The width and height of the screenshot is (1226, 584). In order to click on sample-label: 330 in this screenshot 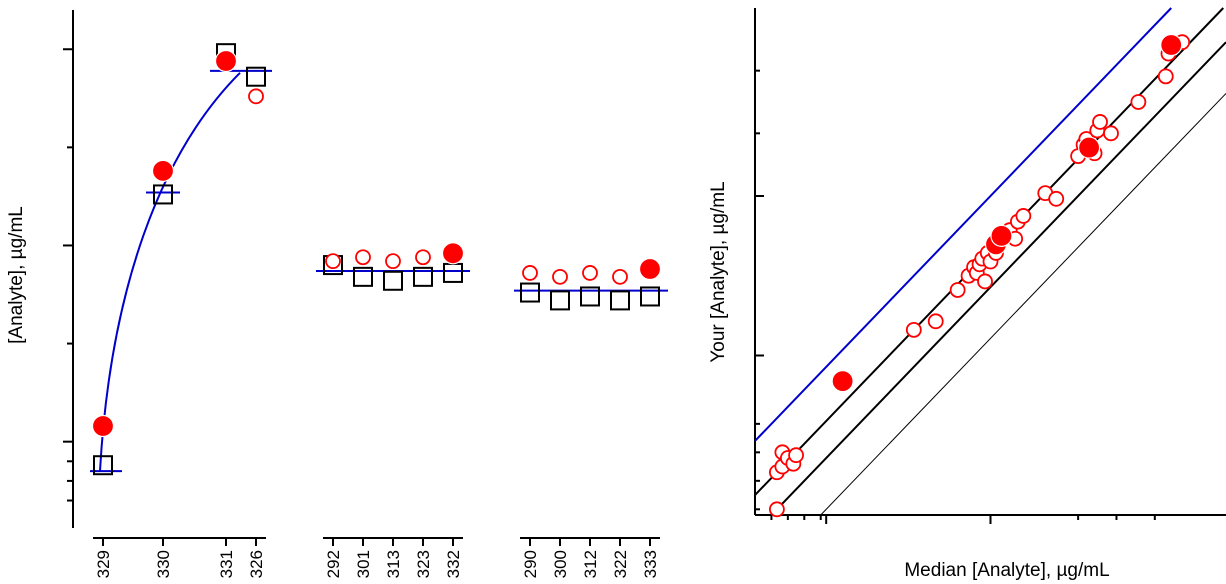, I will do `click(163, 564)`.